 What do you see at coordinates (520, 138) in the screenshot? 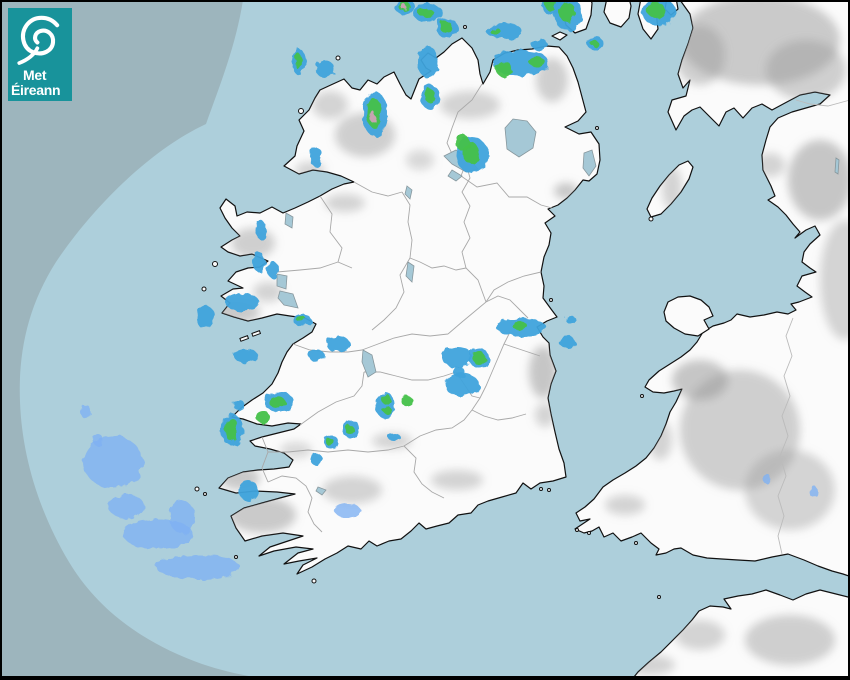
I see `lake-lough-neagh` at bounding box center [520, 138].